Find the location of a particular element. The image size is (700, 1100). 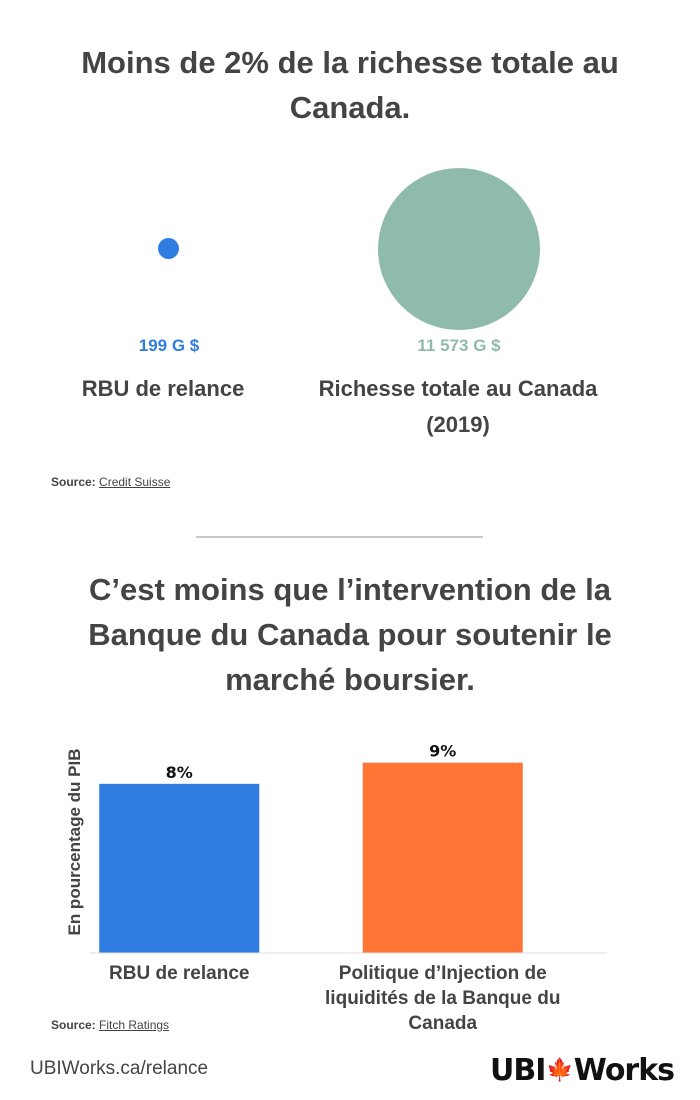

bubble-total-wealth-label: Richesse totale au Canada (2019) is located at coordinates (458, 406).